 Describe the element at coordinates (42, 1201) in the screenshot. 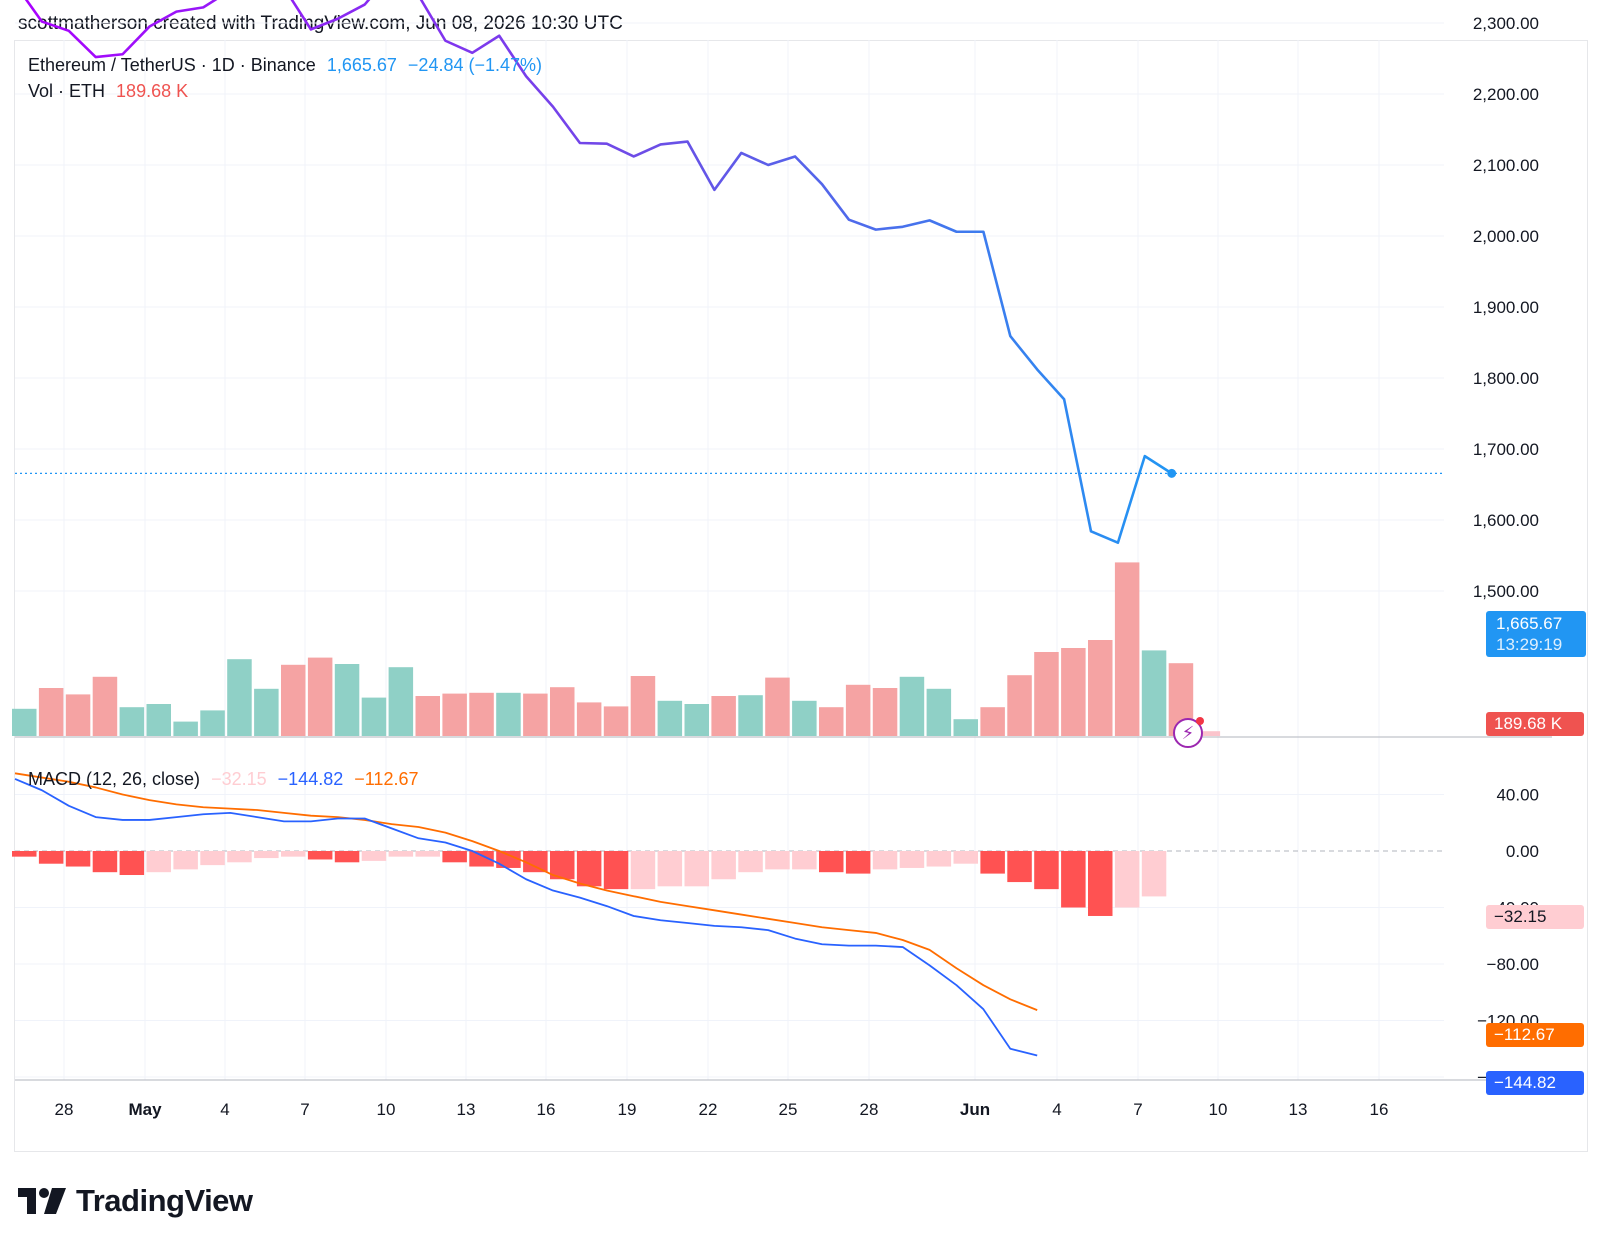

I see `tv-mark-icon` at that location.